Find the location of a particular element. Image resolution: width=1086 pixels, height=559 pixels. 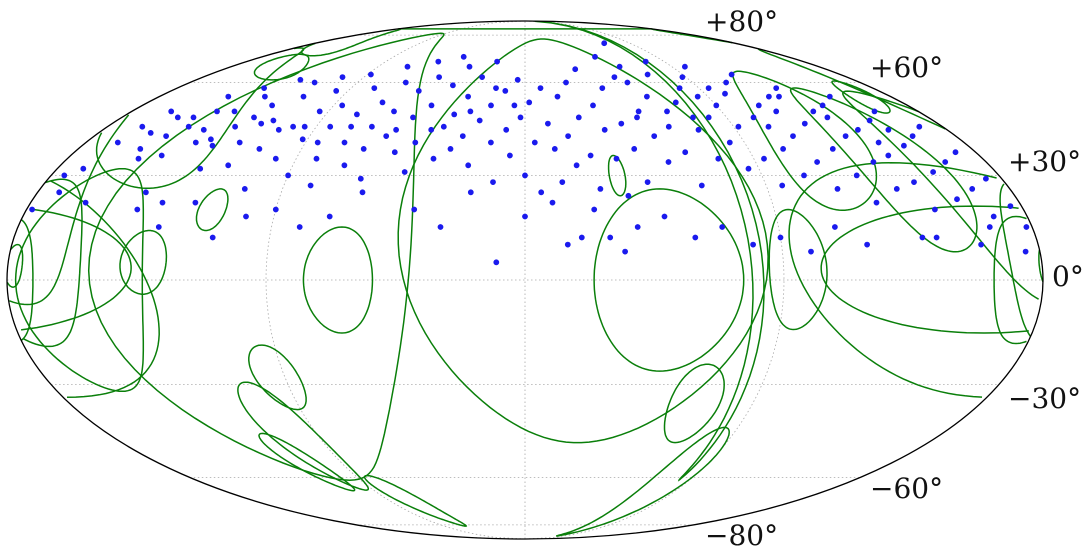

lat-label-plus30: +30° is located at coordinates (1044, 161).